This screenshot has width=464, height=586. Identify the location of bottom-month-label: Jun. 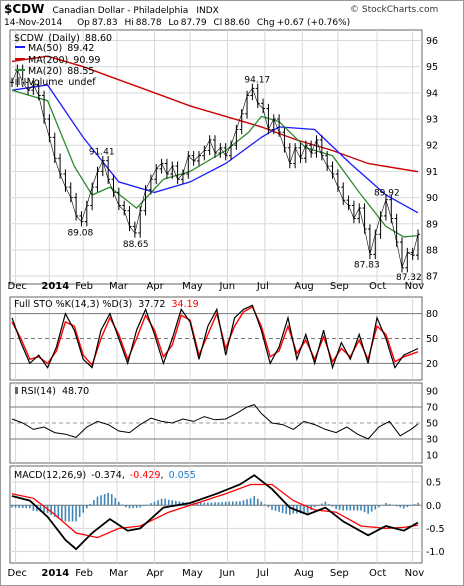
(226, 573).